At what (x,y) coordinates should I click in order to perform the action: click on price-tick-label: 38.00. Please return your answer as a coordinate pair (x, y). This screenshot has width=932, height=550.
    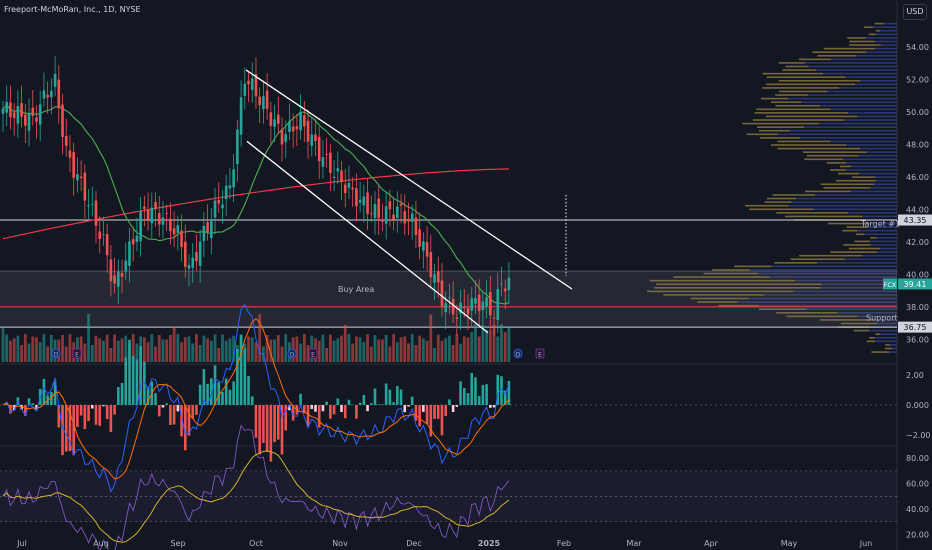
    Looking at the image, I should click on (917, 307).